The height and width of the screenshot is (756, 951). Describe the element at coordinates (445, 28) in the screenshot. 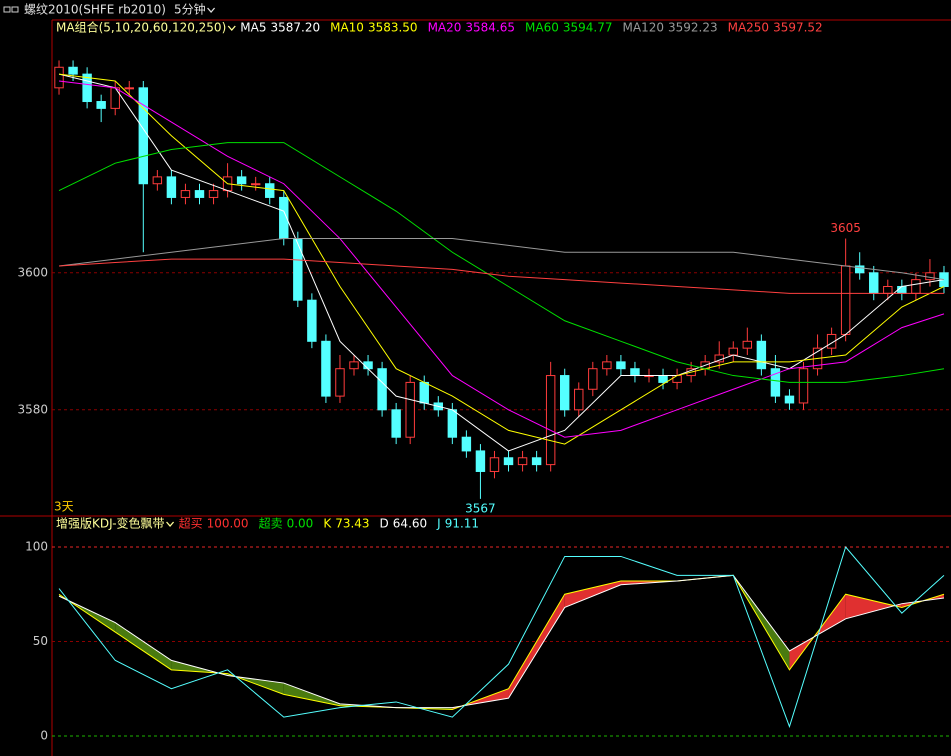

I see `legend-name: MA20` at that location.